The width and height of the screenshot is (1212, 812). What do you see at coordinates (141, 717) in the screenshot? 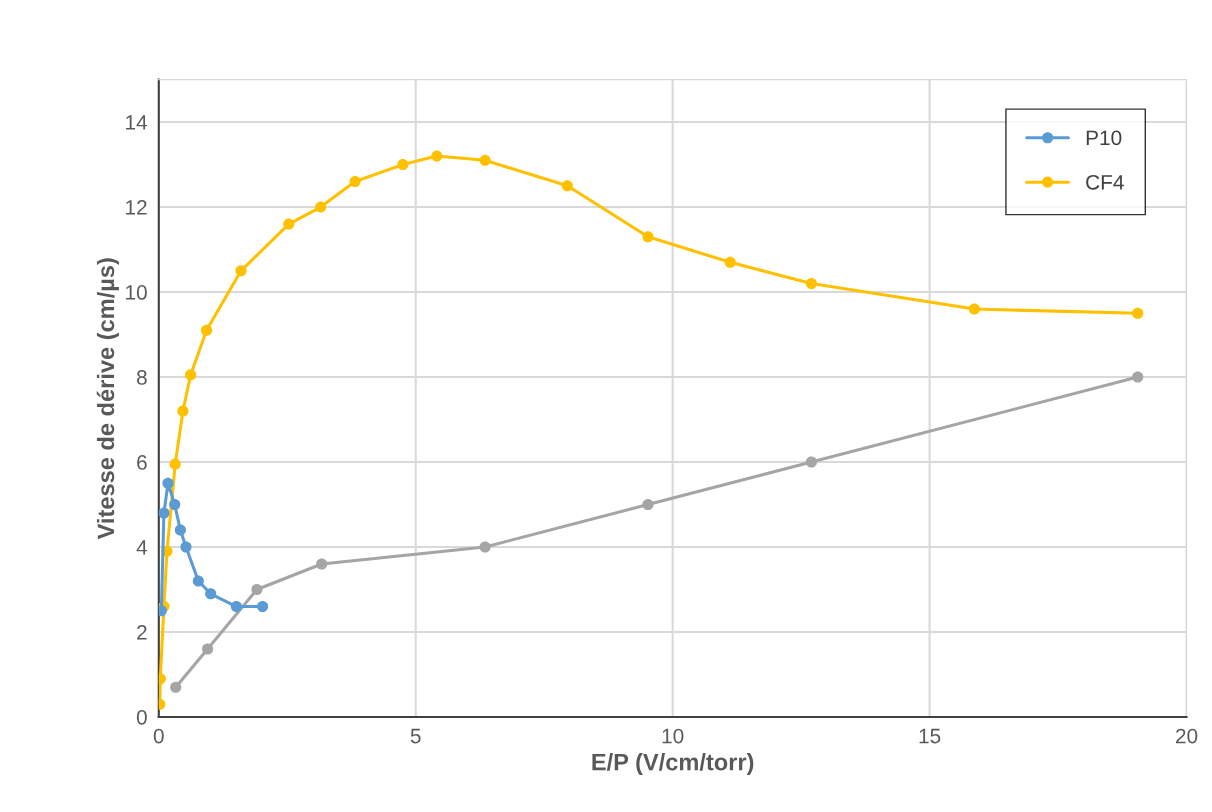
I see `y-tick-label: 0` at bounding box center [141, 717].